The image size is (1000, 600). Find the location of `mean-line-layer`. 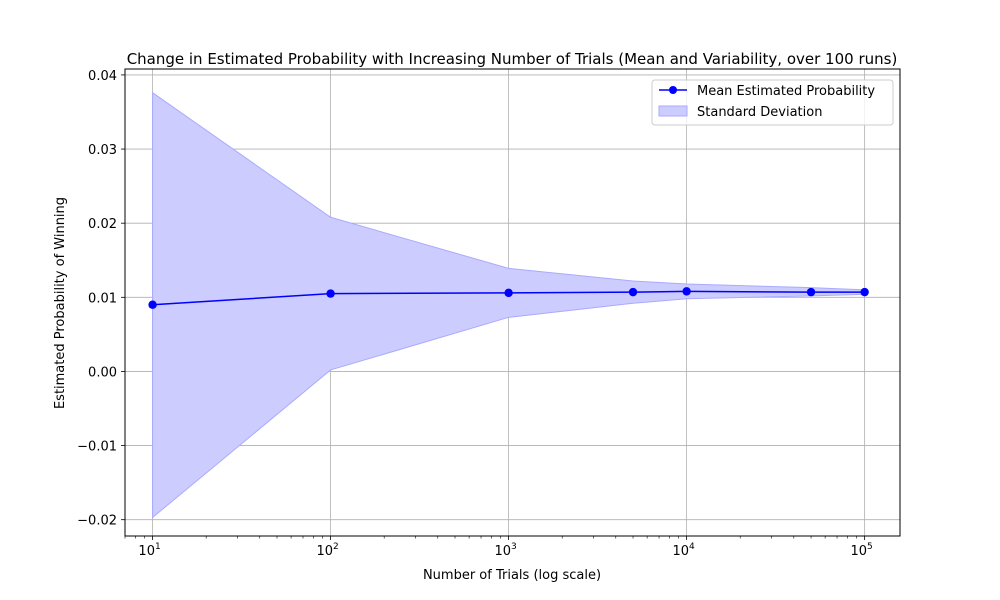

mean-line-layer is located at coordinates (508, 298).